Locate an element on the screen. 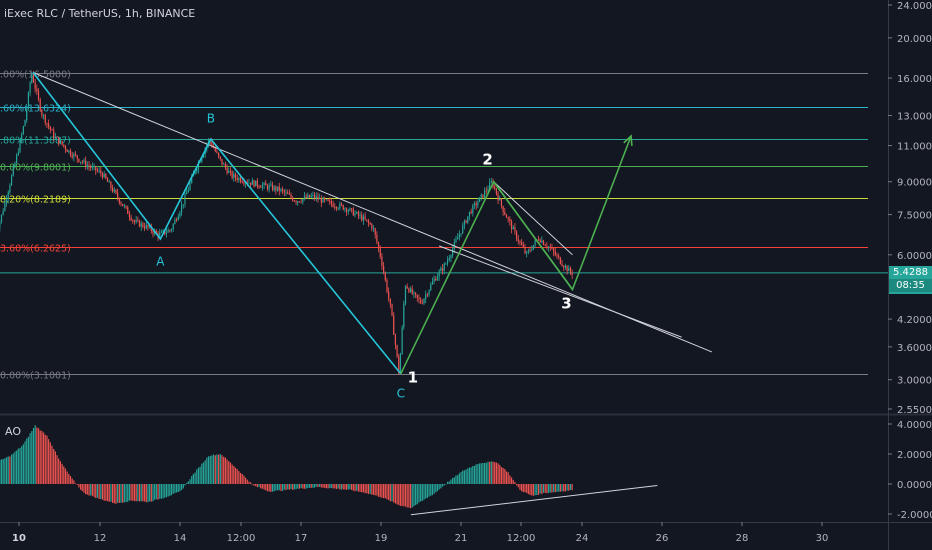  wave-label: 2 is located at coordinates (487, 160).